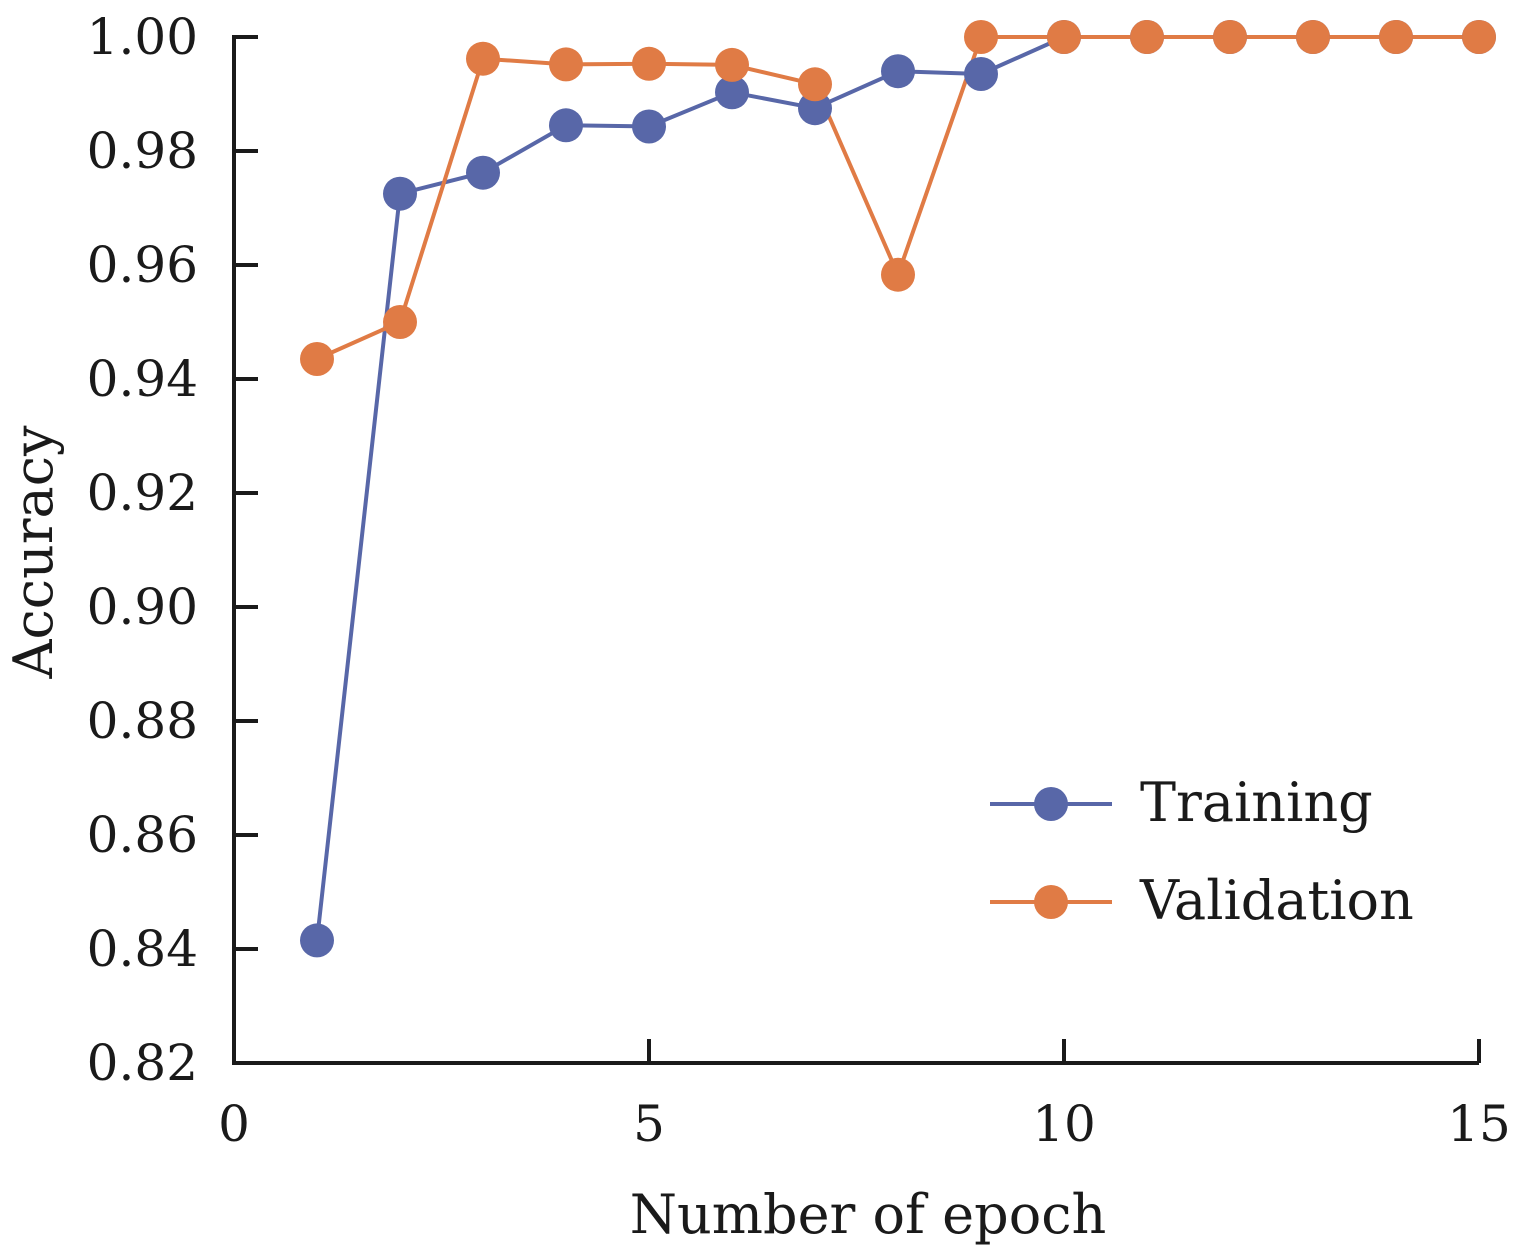 This screenshot has width=1519, height=1258. I want to click on legend-marker-training, so click(1051, 804).